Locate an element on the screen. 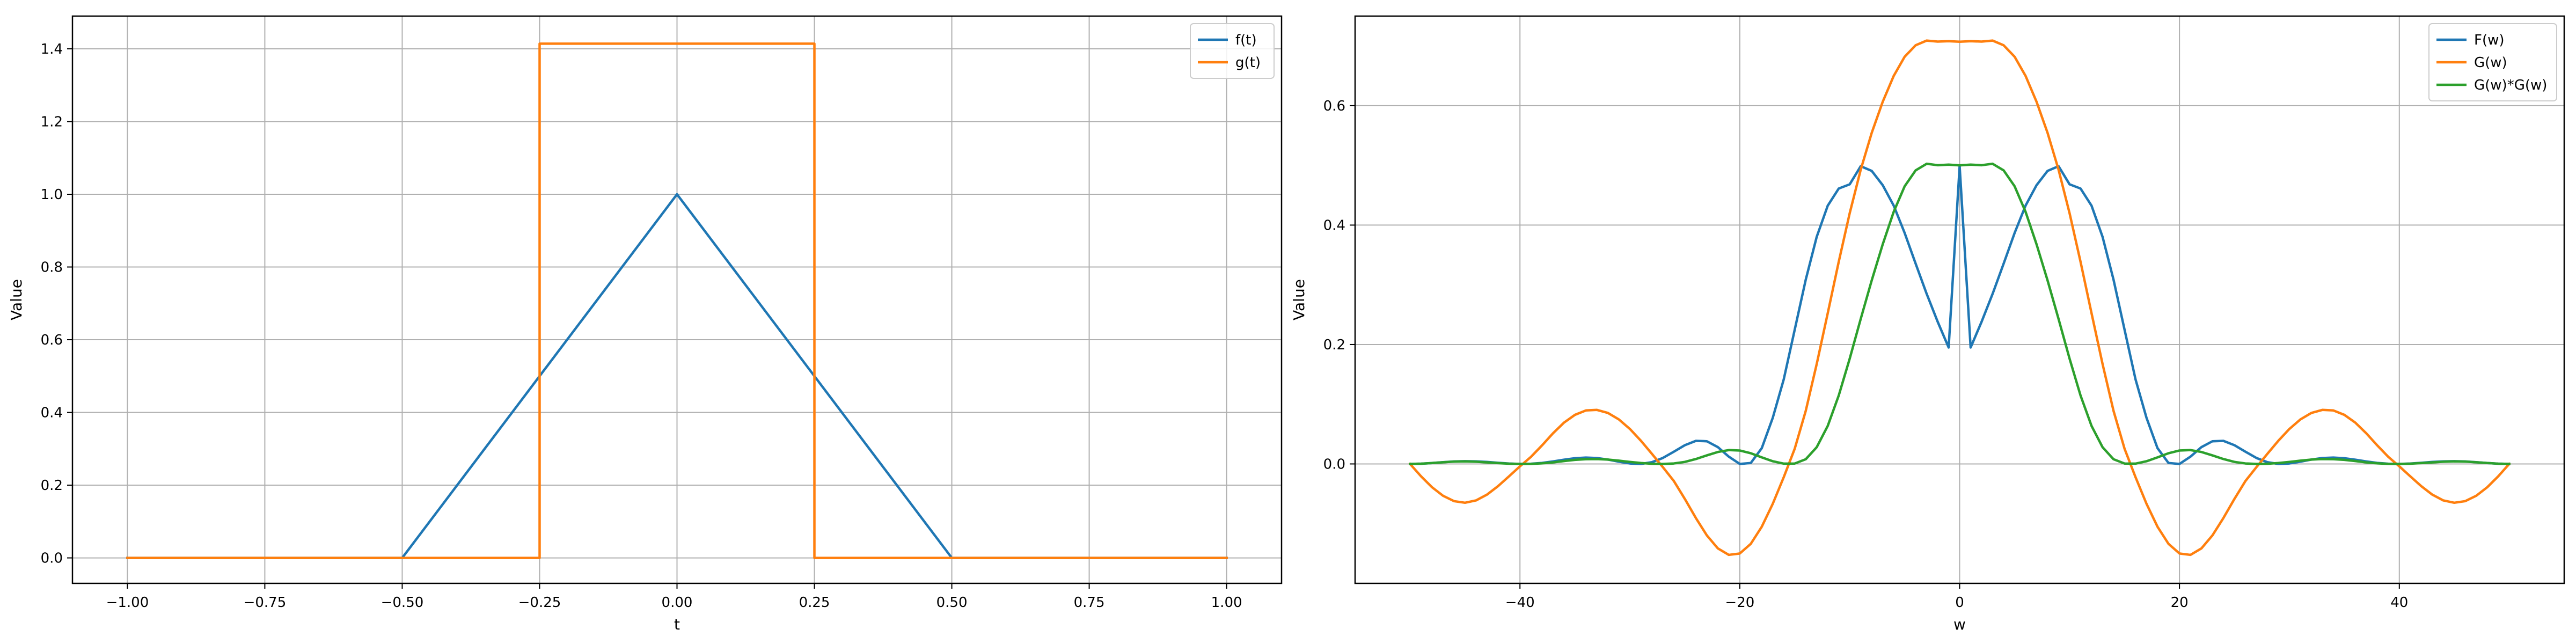 This screenshot has height=644, width=2576. x-tick-label: −40 is located at coordinates (1520, 603).